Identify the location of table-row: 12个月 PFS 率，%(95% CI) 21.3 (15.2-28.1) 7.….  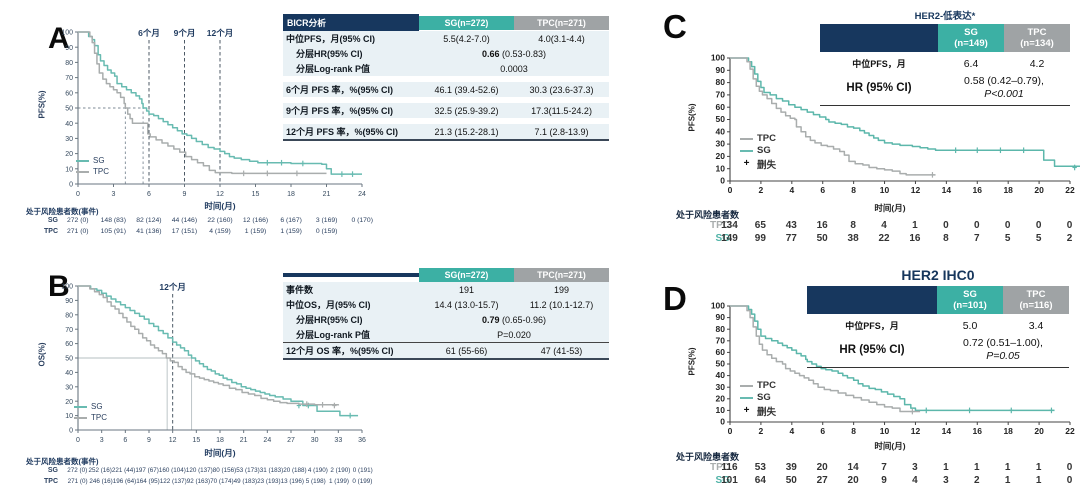
(446, 131).